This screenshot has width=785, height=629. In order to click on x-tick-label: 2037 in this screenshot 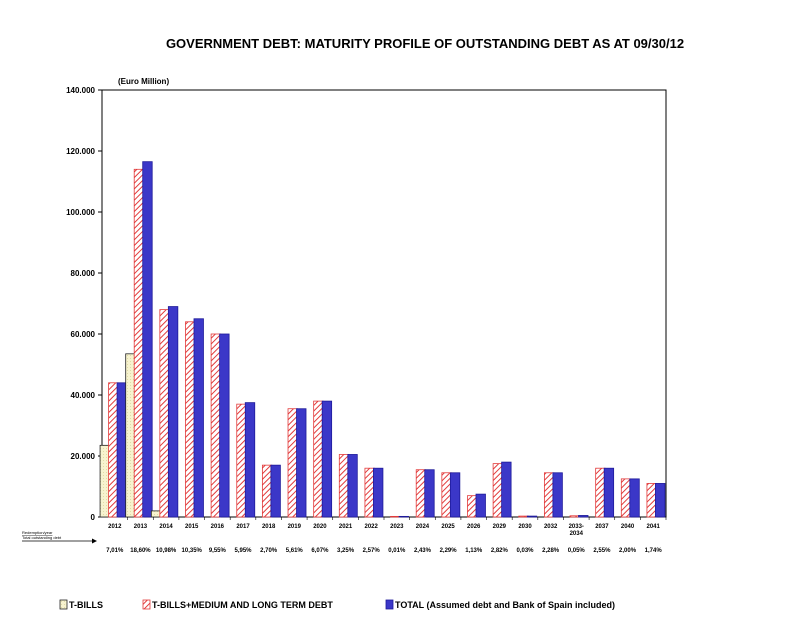, I will do `click(602, 527)`.